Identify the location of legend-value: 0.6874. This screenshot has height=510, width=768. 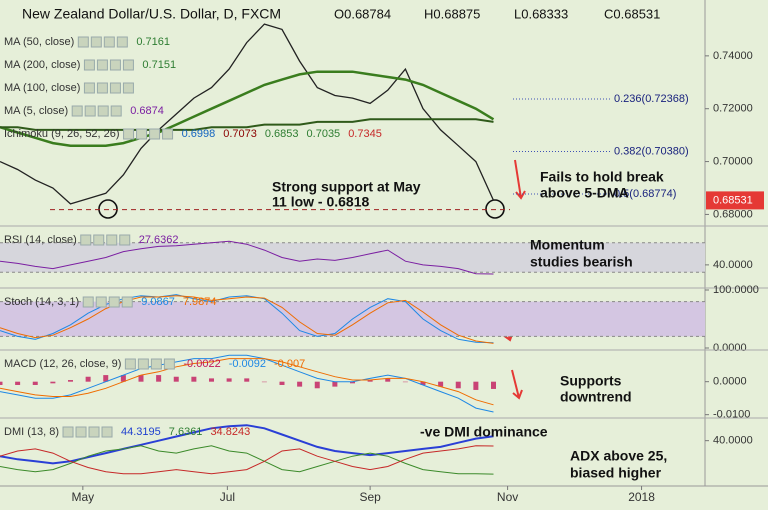
(147, 111).